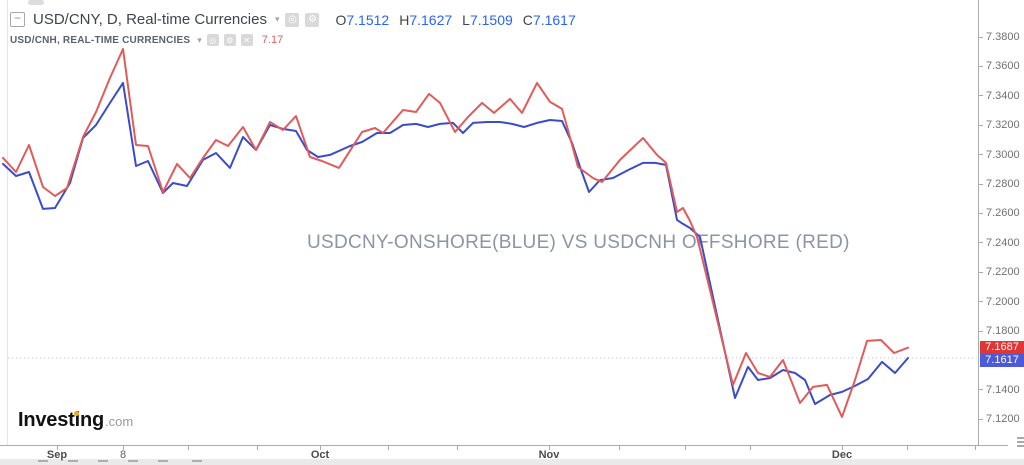 Image resolution: width=1024 pixels, height=465 pixels. What do you see at coordinates (100, 40) in the screenshot?
I see `overlay-symbol-title: USD/CNH, REAL-TIME CURRENCIES` at bounding box center [100, 40].